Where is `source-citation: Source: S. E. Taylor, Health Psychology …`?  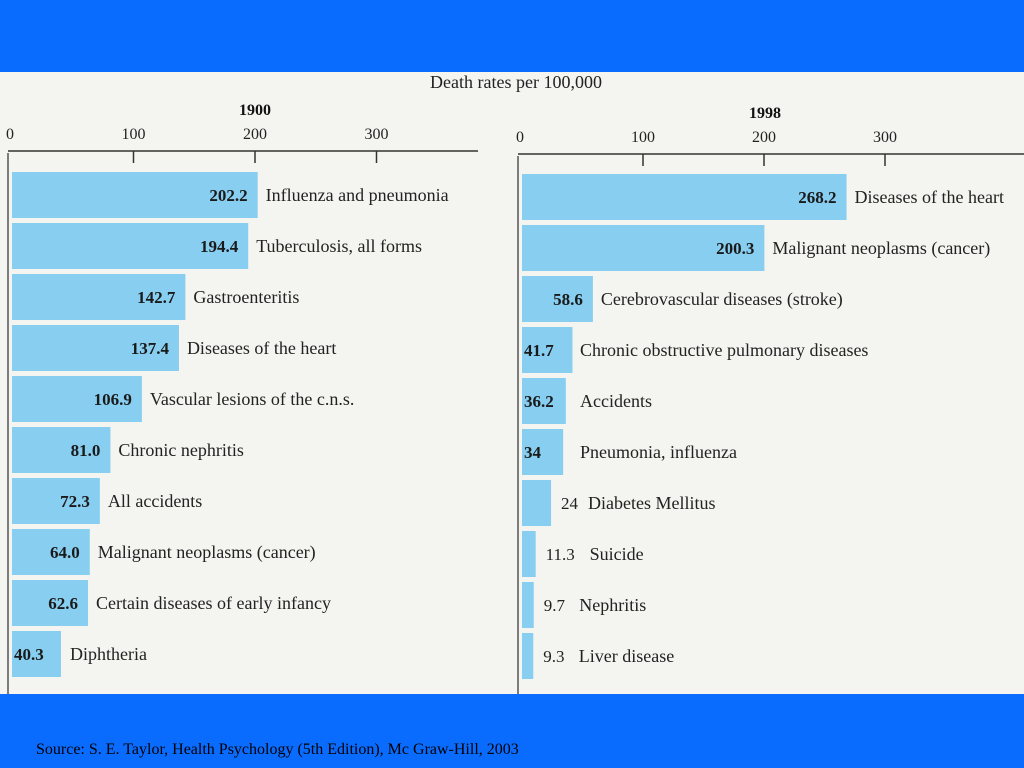
source-citation: Source: S. E. Taylor, Health Psychology … is located at coordinates (277, 749).